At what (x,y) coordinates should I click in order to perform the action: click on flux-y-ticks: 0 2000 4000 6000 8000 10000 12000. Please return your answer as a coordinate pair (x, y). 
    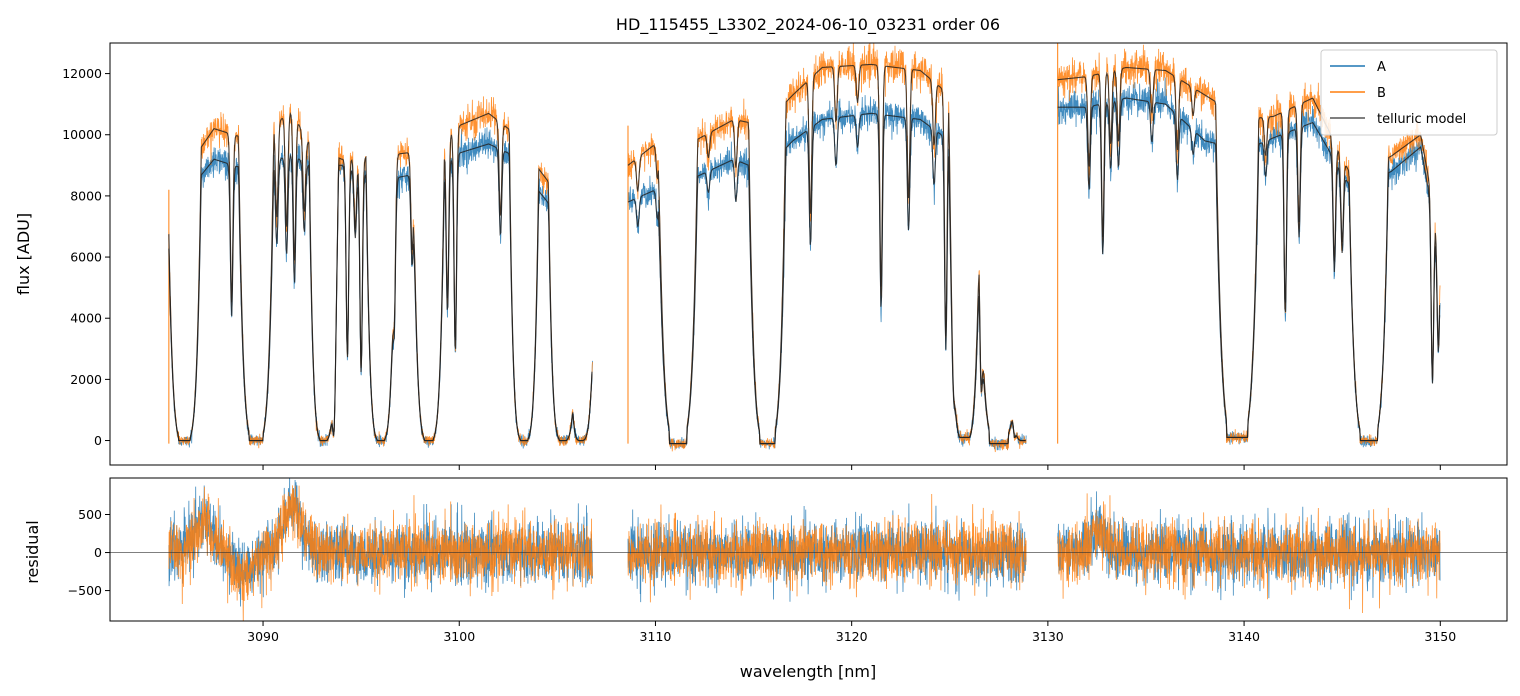
    Looking at the image, I should click on (86, 257).